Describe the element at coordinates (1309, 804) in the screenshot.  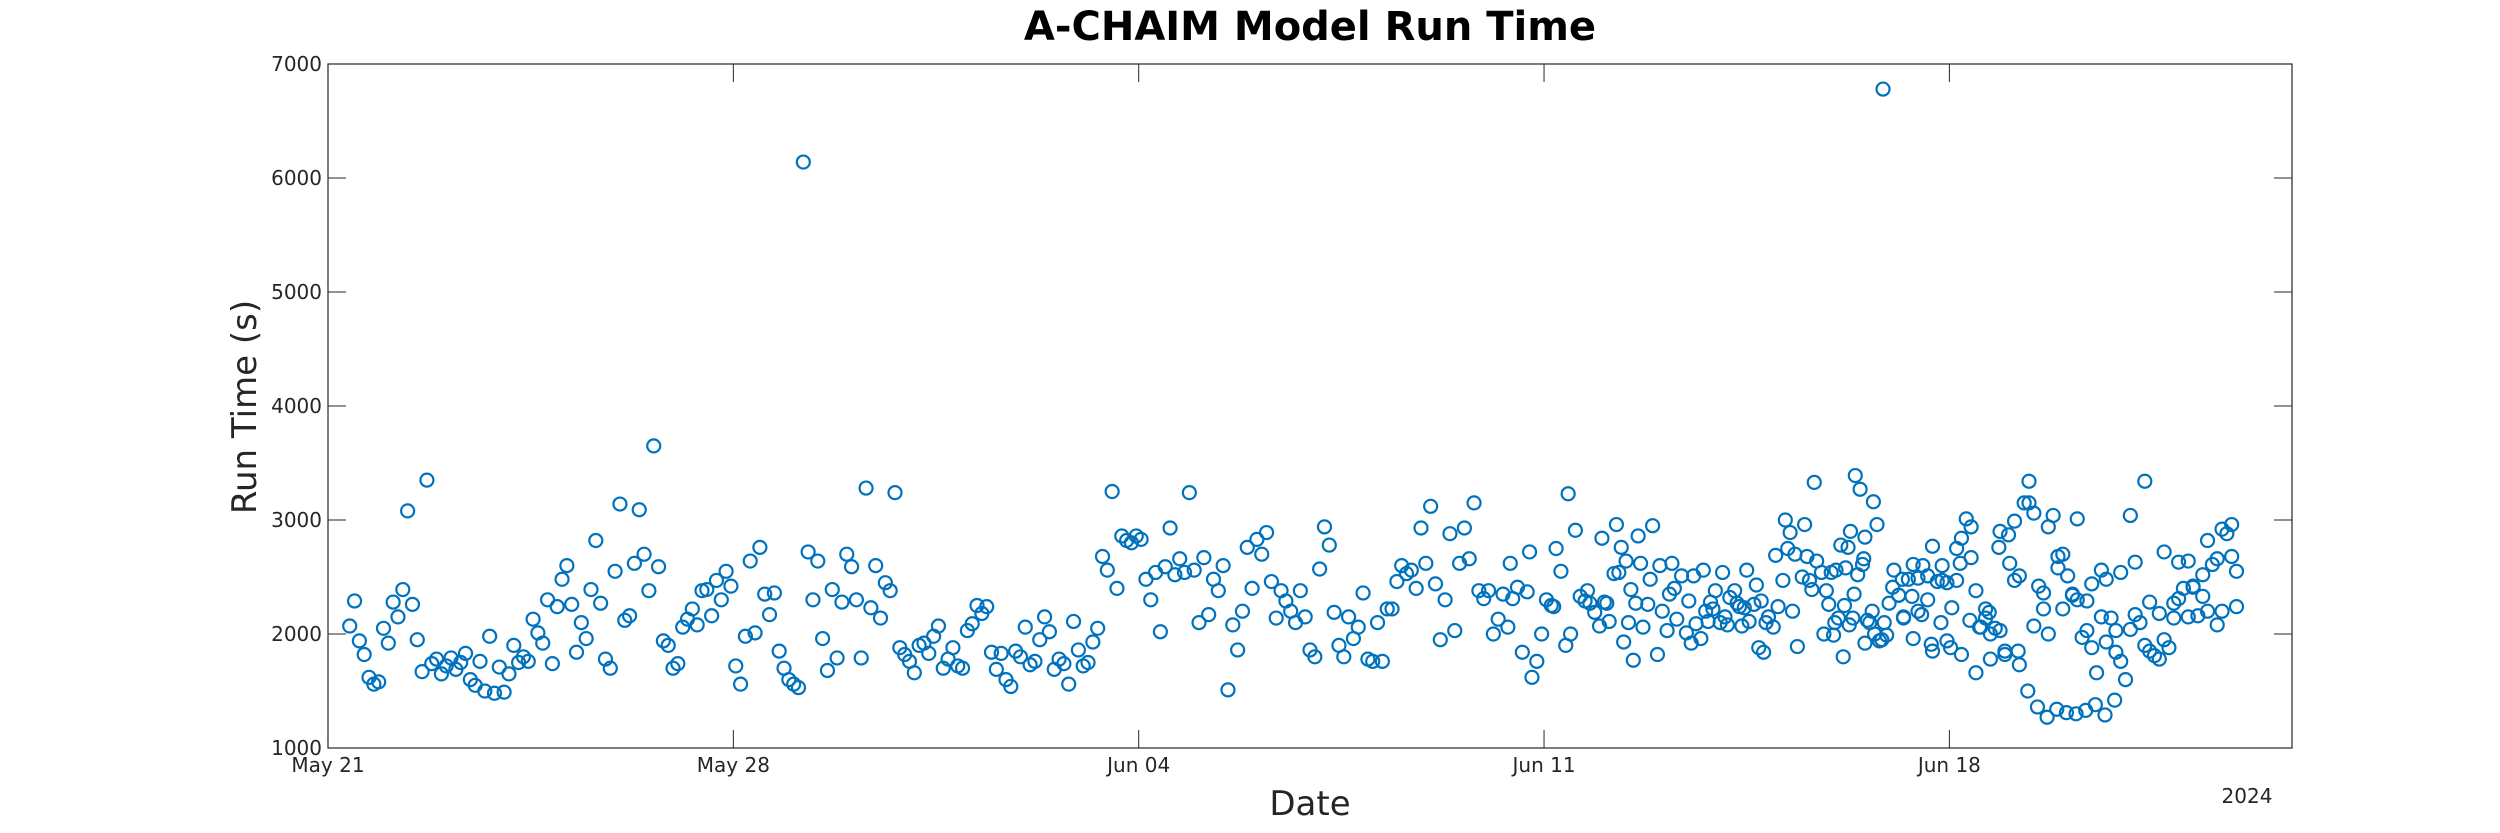
I see `x-axis-label: Date` at that location.